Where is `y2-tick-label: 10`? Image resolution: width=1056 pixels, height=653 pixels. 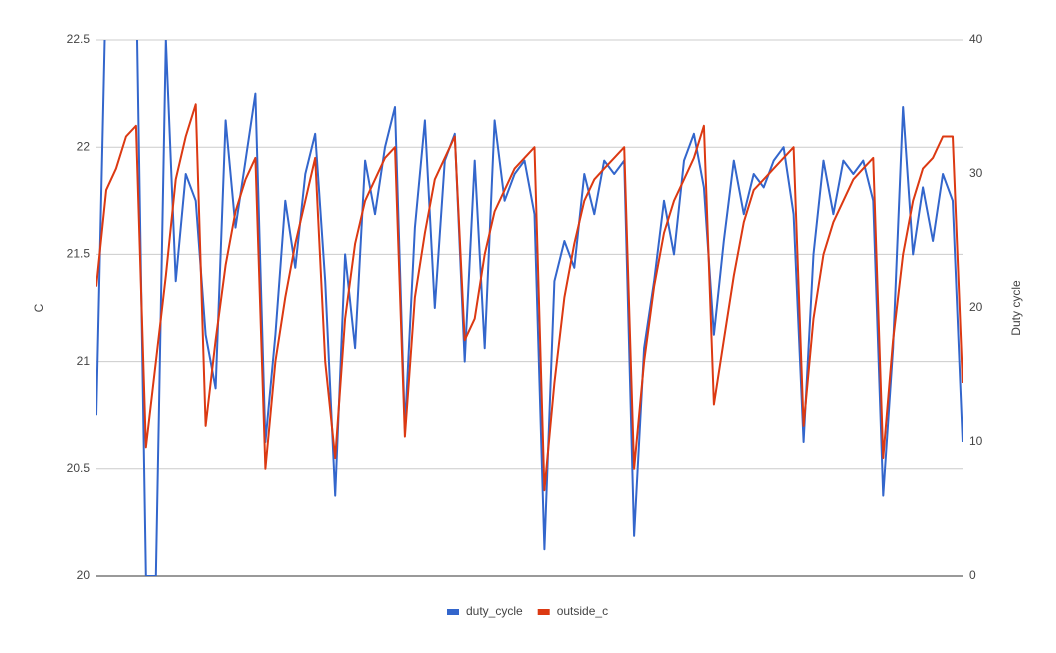
y2-tick-label: 10 is located at coordinates (976, 441).